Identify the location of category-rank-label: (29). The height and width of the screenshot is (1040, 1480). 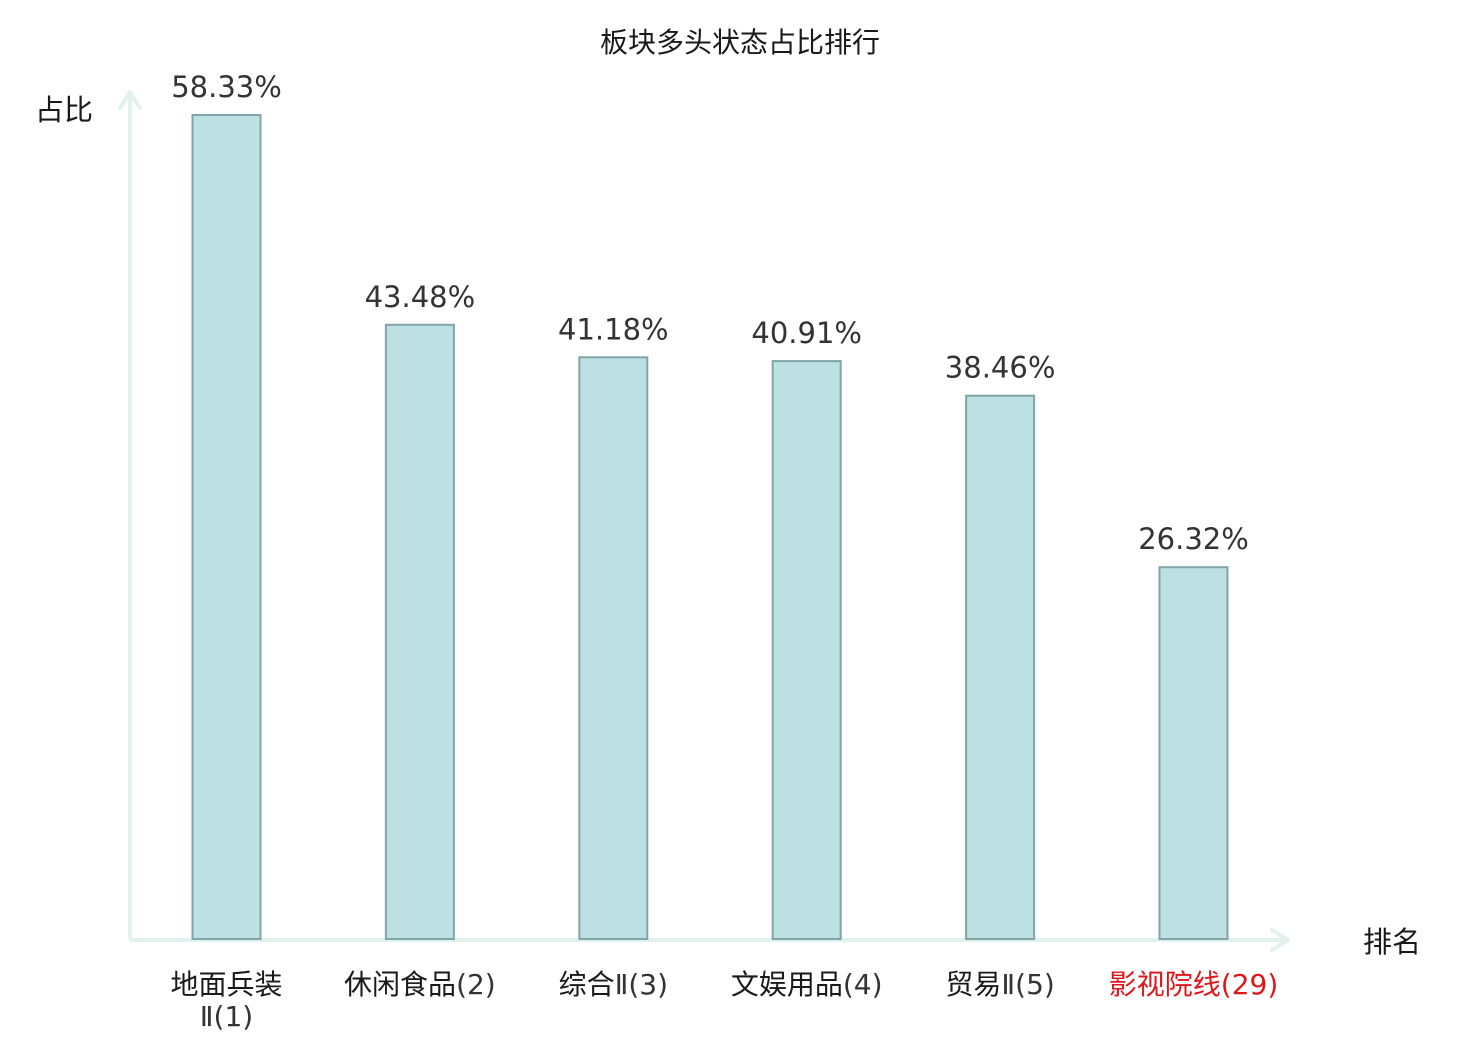
(1249, 984).